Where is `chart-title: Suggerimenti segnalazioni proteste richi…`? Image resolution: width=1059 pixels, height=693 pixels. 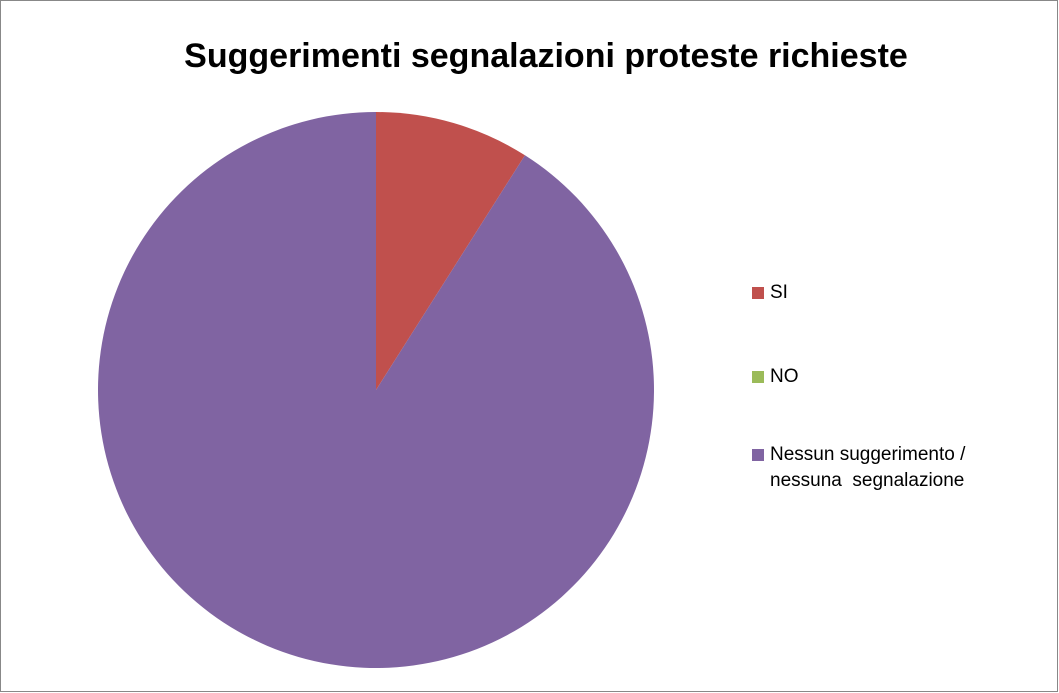
chart-title: Suggerimenti segnalazioni proteste richi… is located at coordinates (546, 56).